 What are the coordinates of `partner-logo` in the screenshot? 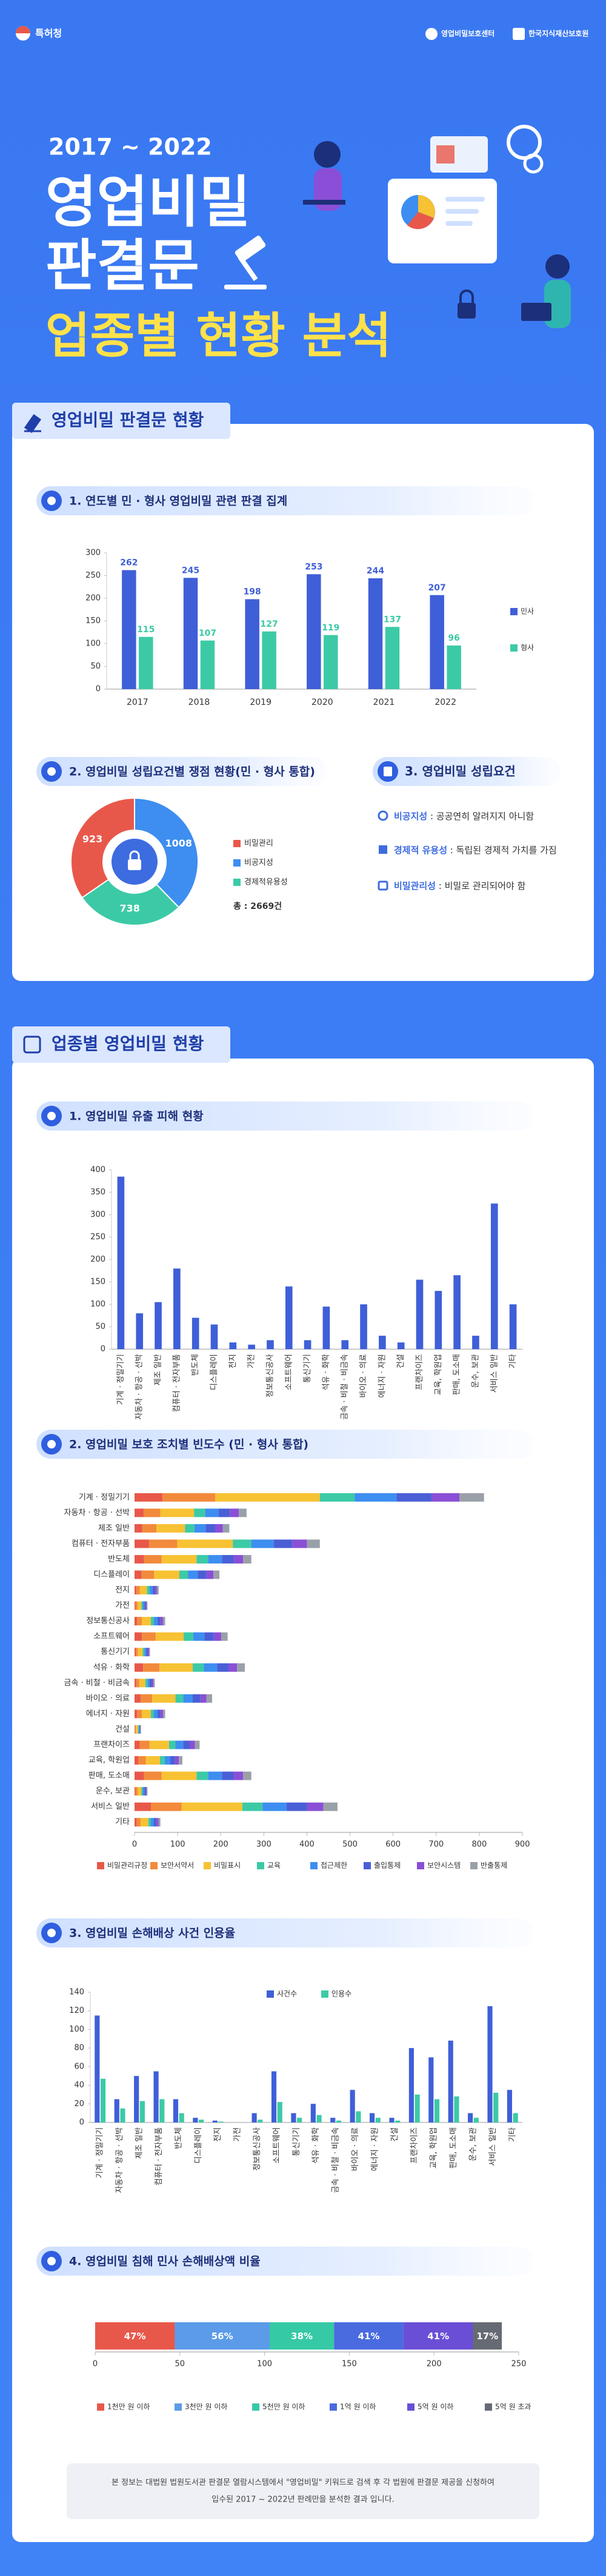 It's located at (519, 34).